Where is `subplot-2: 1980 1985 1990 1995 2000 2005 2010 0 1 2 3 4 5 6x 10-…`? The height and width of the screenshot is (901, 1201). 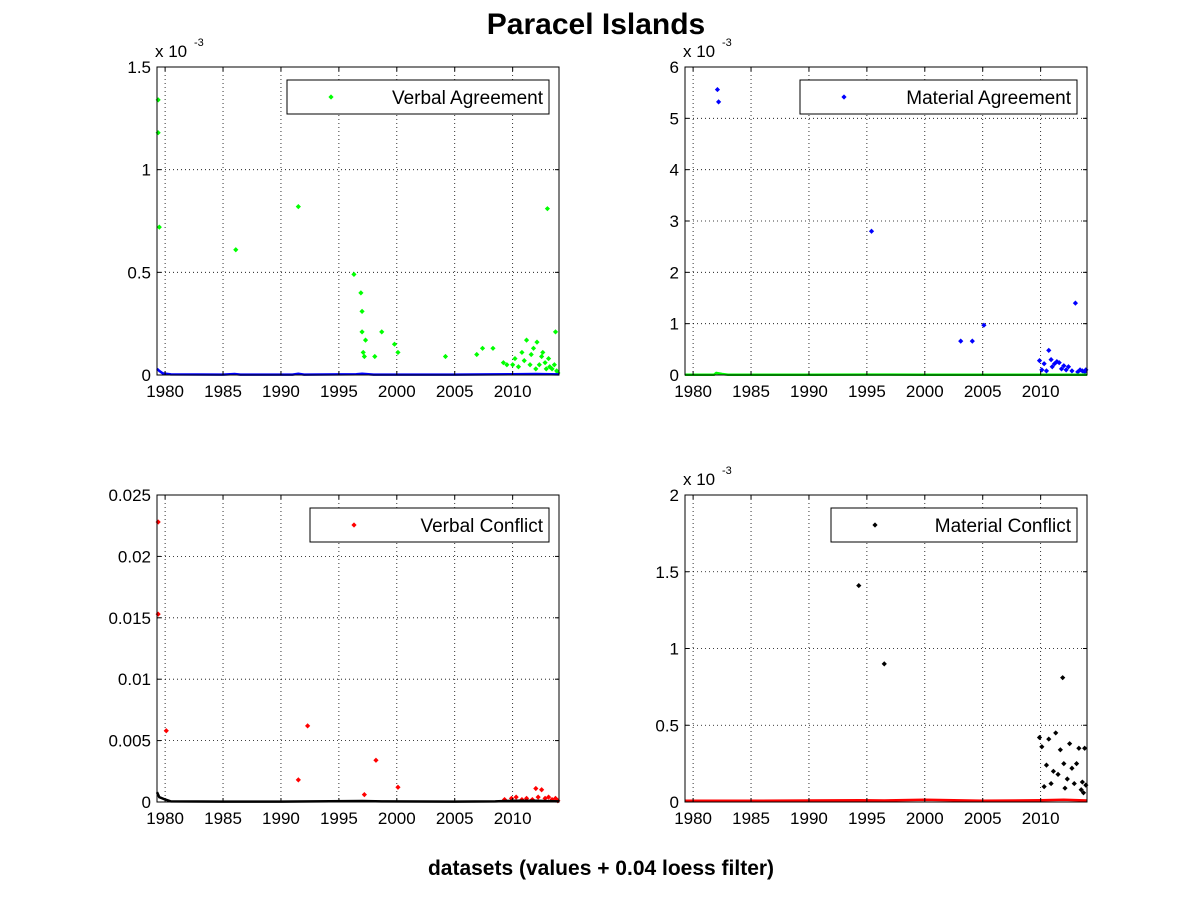
subplot-2: 1980 1985 1990 1995 2000 2005 2010 0 1 2 3 4 5 6x 10-… is located at coordinates (879, 219).